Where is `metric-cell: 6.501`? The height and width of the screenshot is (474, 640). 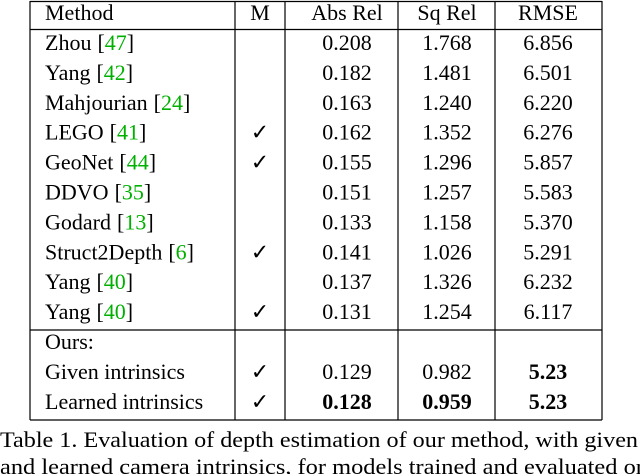
metric-cell: 6.501 is located at coordinates (548, 72).